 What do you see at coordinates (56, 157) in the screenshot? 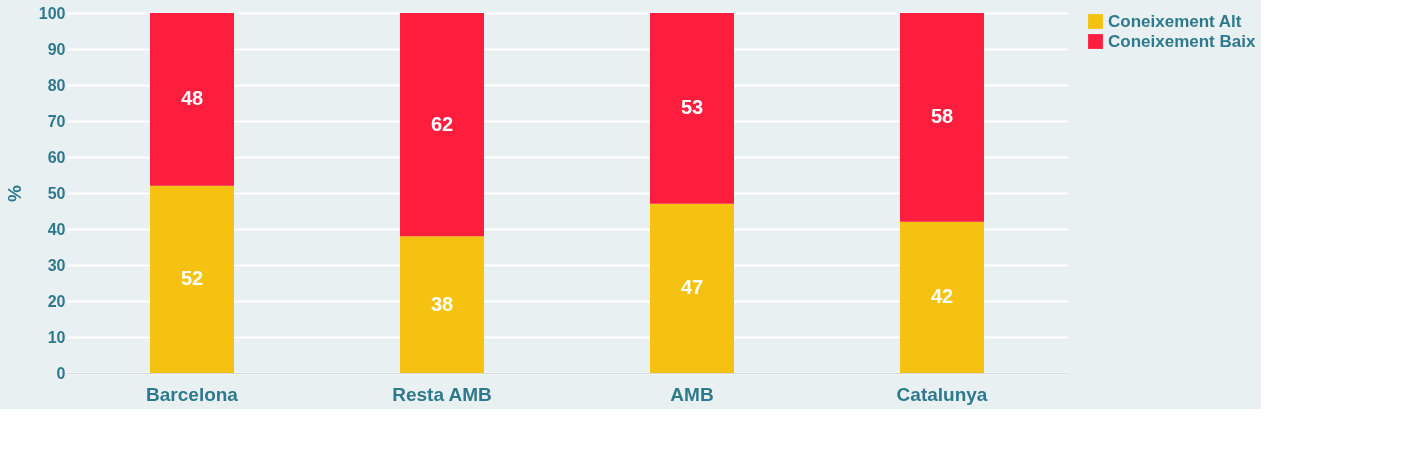
I see `y-tick-label: 60` at bounding box center [56, 157].